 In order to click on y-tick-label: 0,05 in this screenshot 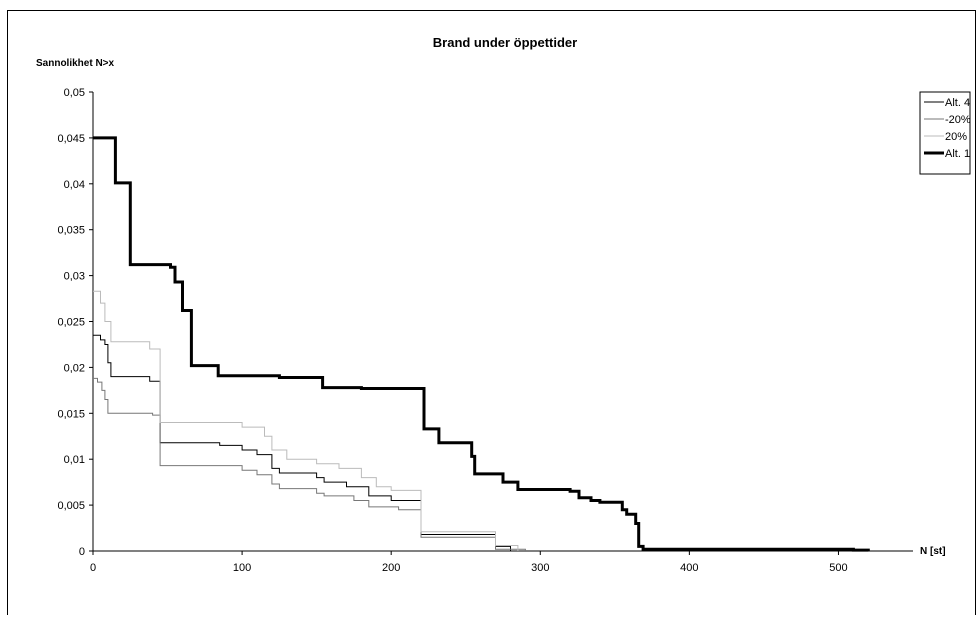, I will do `click(74, 93)`.